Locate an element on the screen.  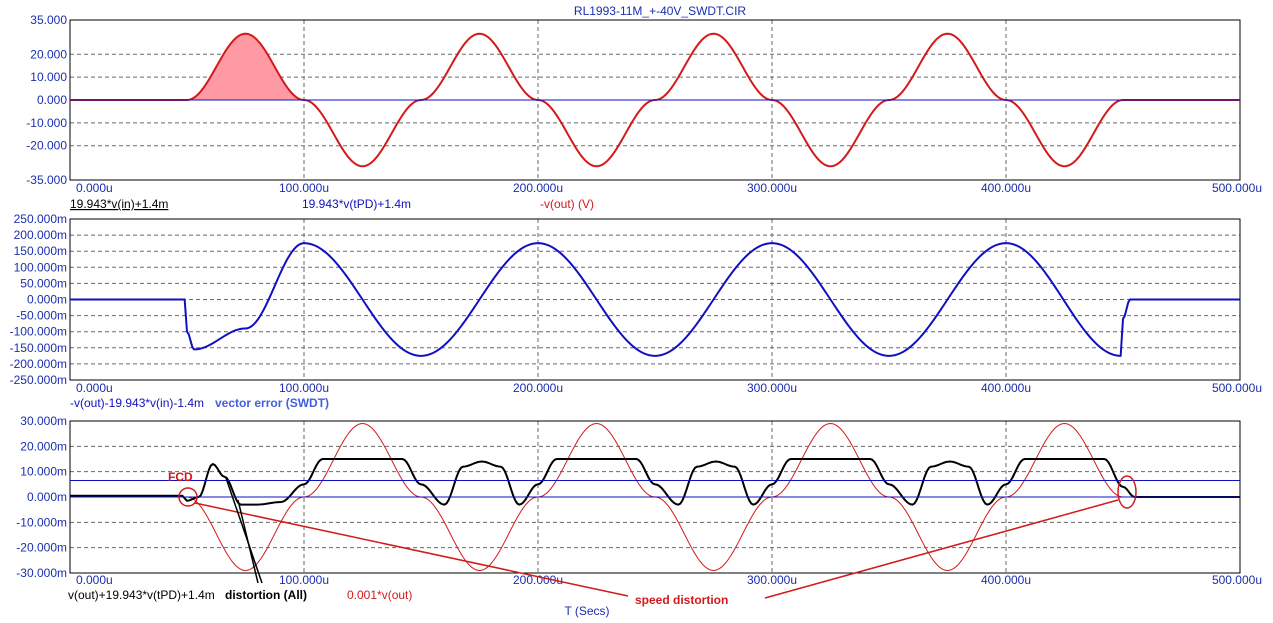
y-tick-label: 20.000 is located at coordinates (48, 54).